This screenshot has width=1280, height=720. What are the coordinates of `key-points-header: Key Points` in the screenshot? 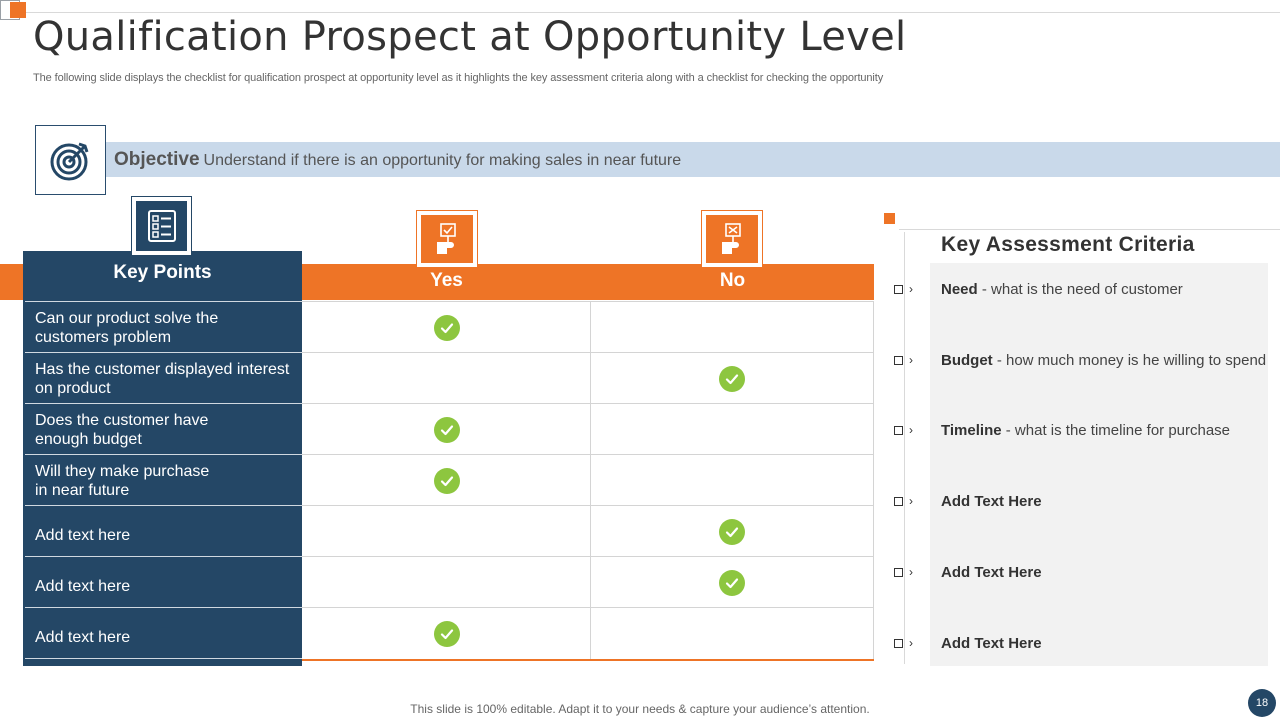 It's located at (162, 272).